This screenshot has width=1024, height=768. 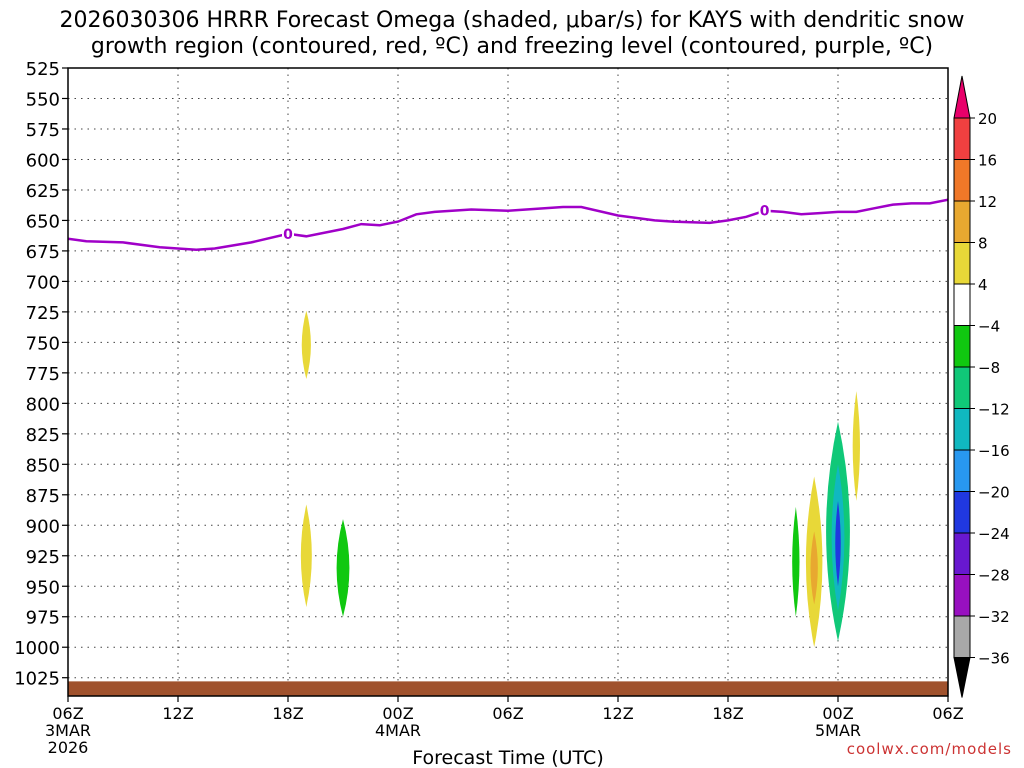 I want to click on x-axis-label: Forecast Time (UTC), so click(x=507, y=757).